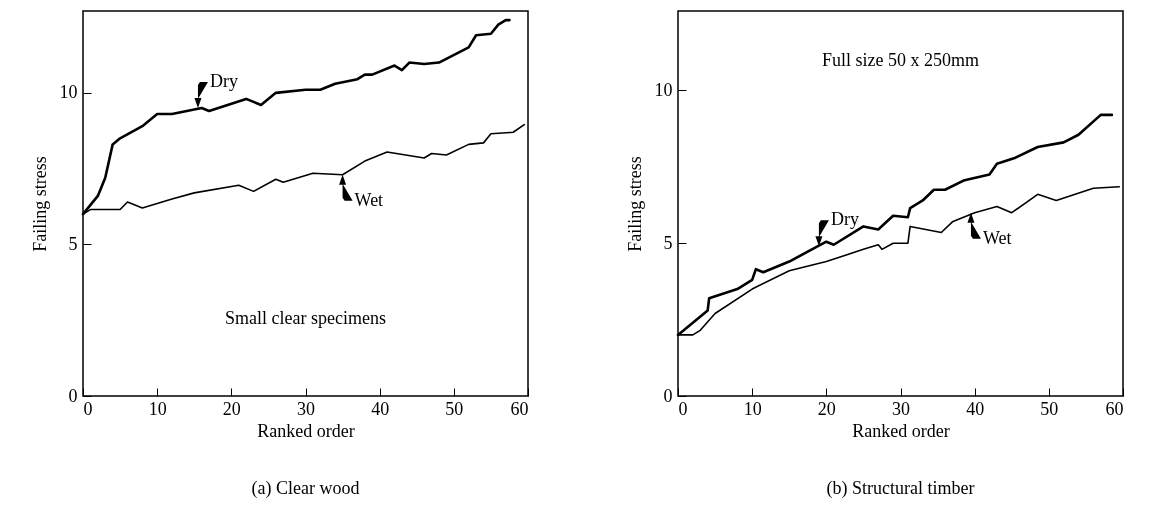 The image size is (1155, 531). What do you see at coordinates (900, 60) in the screenshot?
I see `annotation: Full size 50 x 250mm` at bounding box center [900, 60].